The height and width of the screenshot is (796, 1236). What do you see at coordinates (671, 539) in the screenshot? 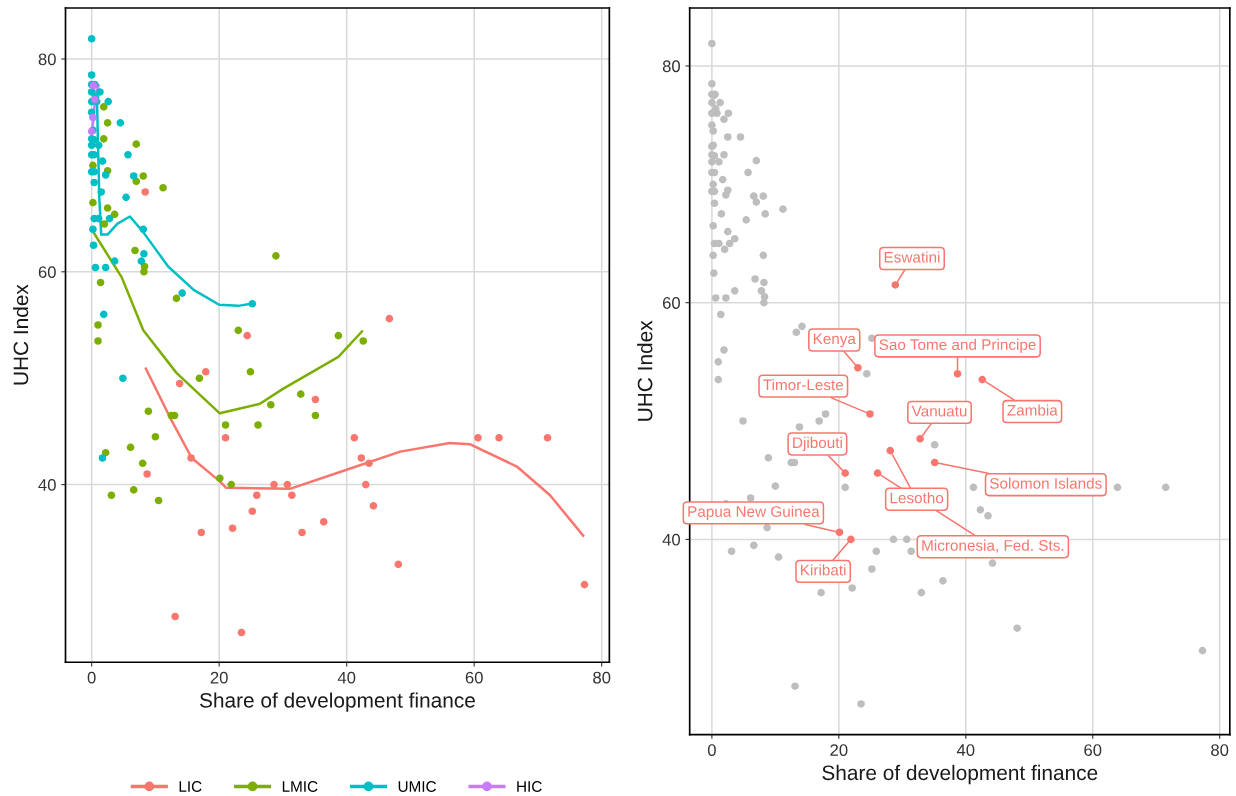
I see `y-tick-label: 40` at bounding box center [671, 539].